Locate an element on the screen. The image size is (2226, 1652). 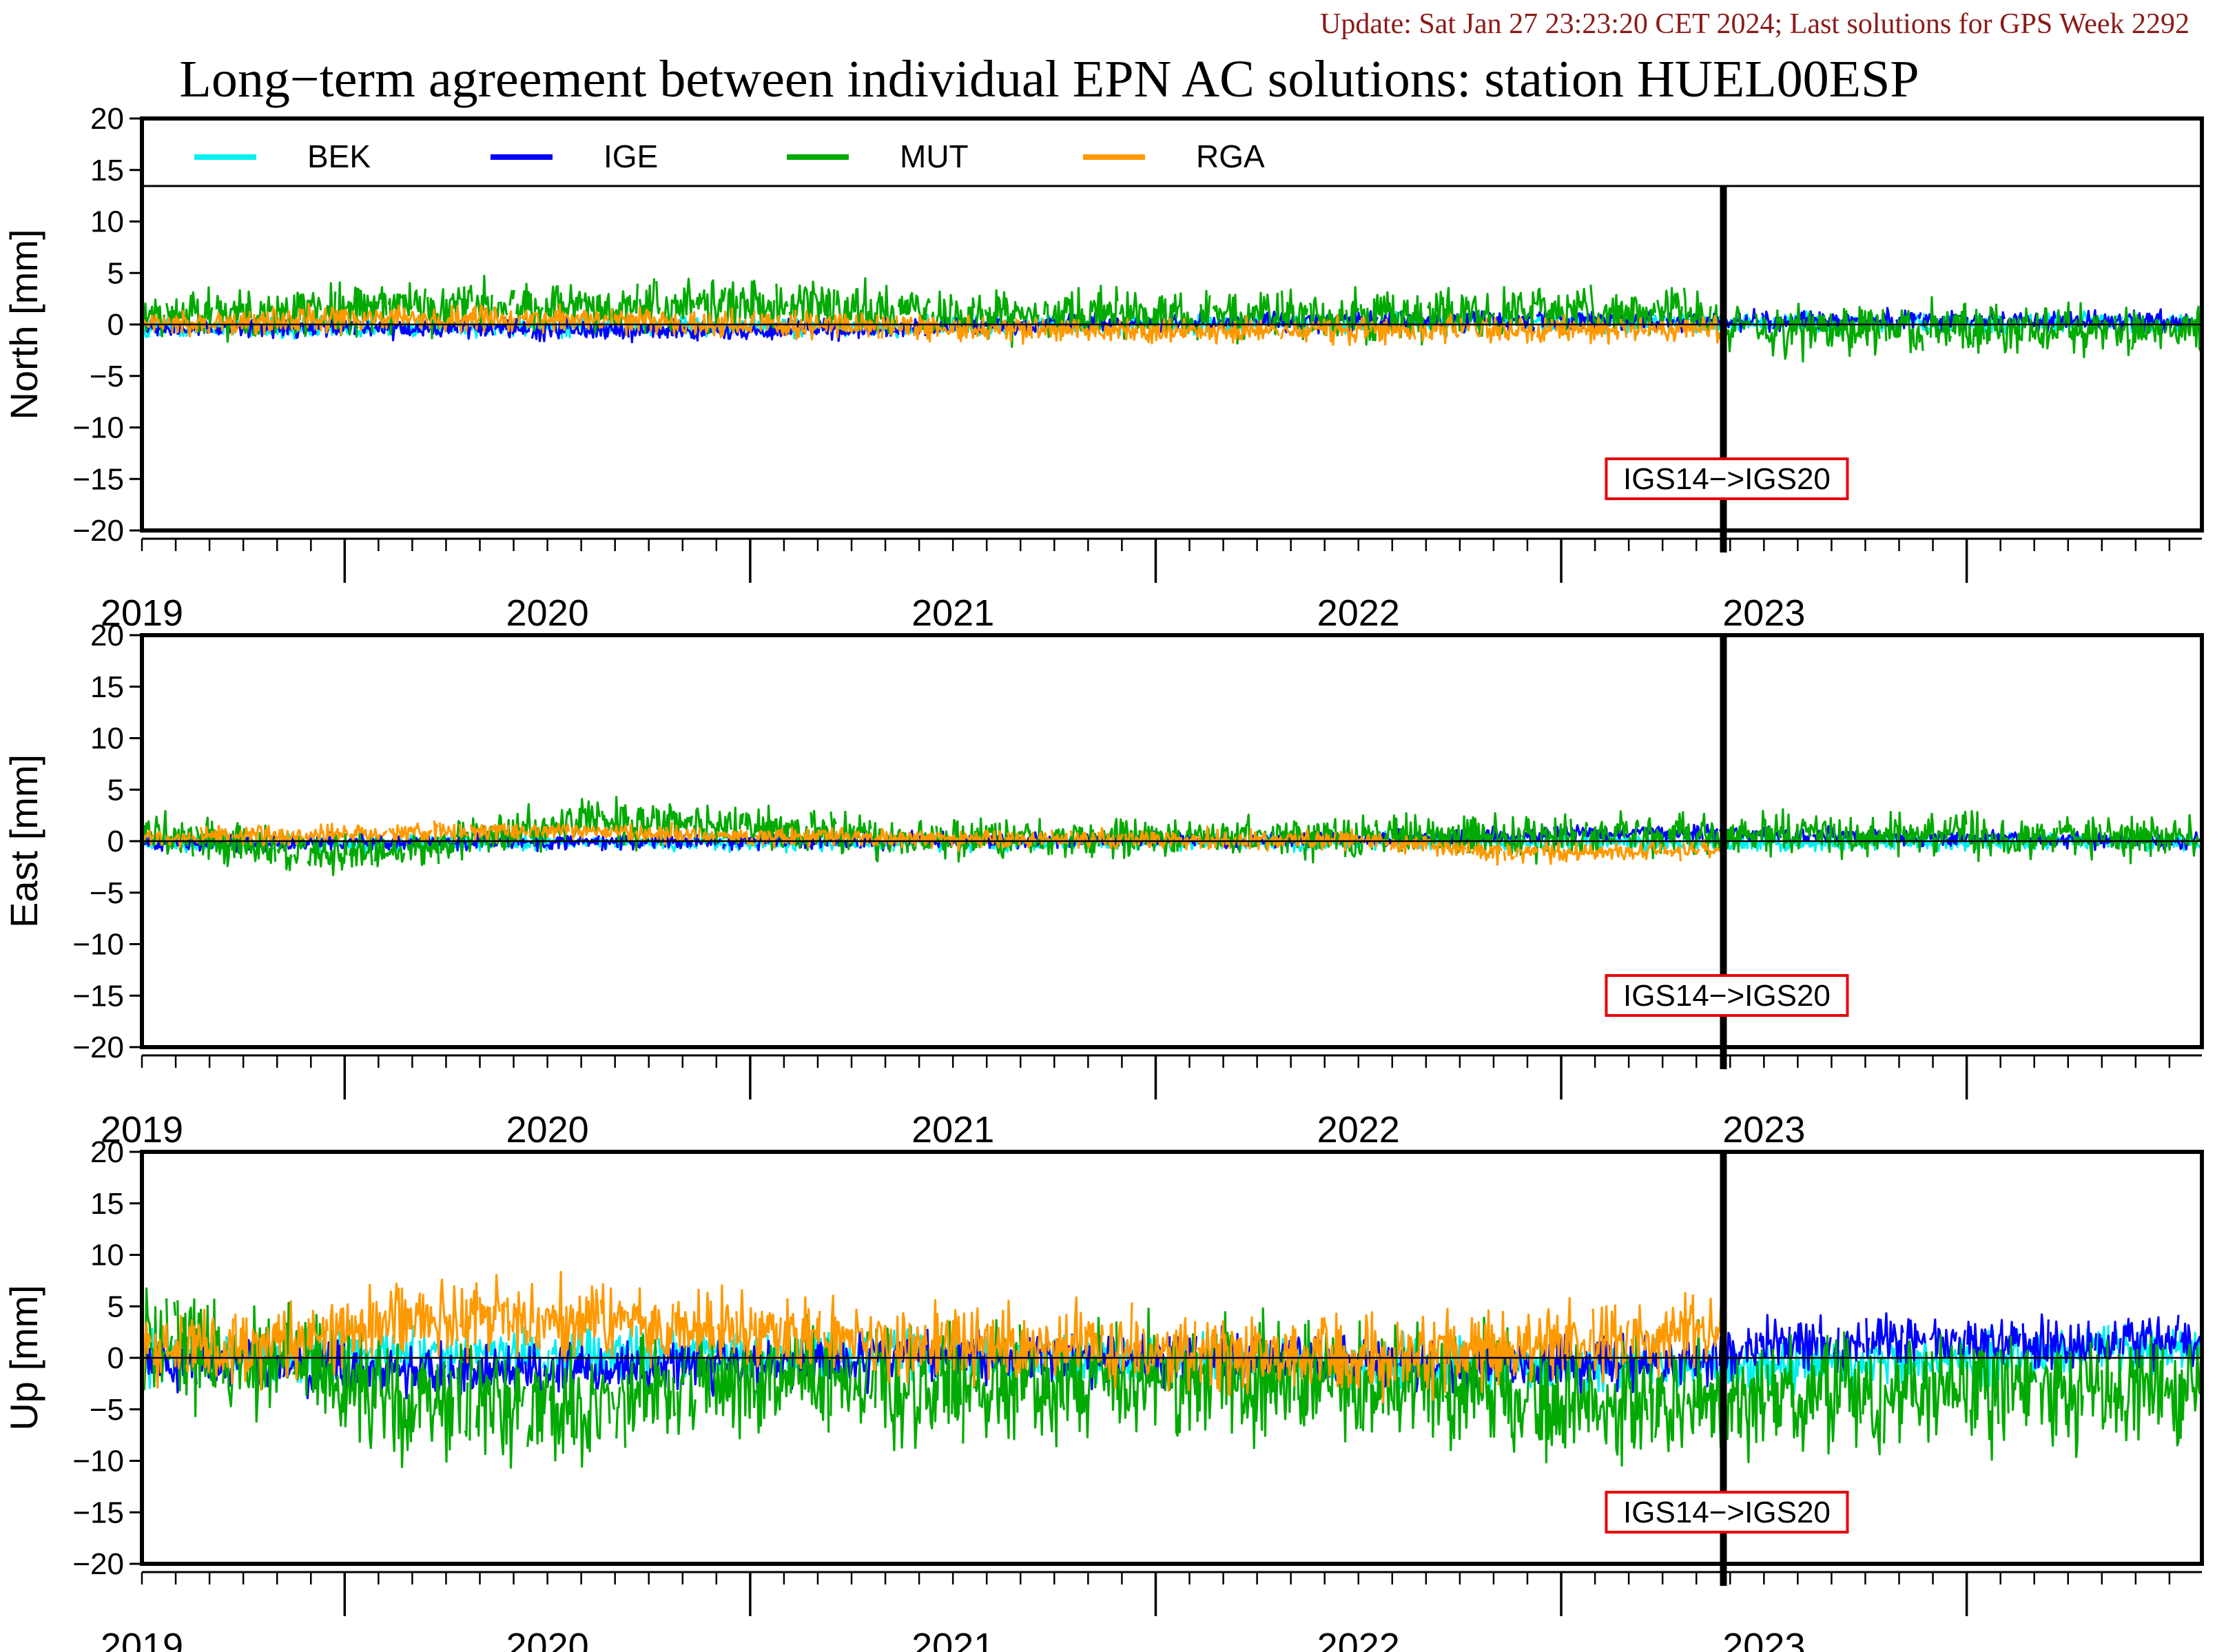
y-axis-label: North [mm] is located at coordinates (23, 324).